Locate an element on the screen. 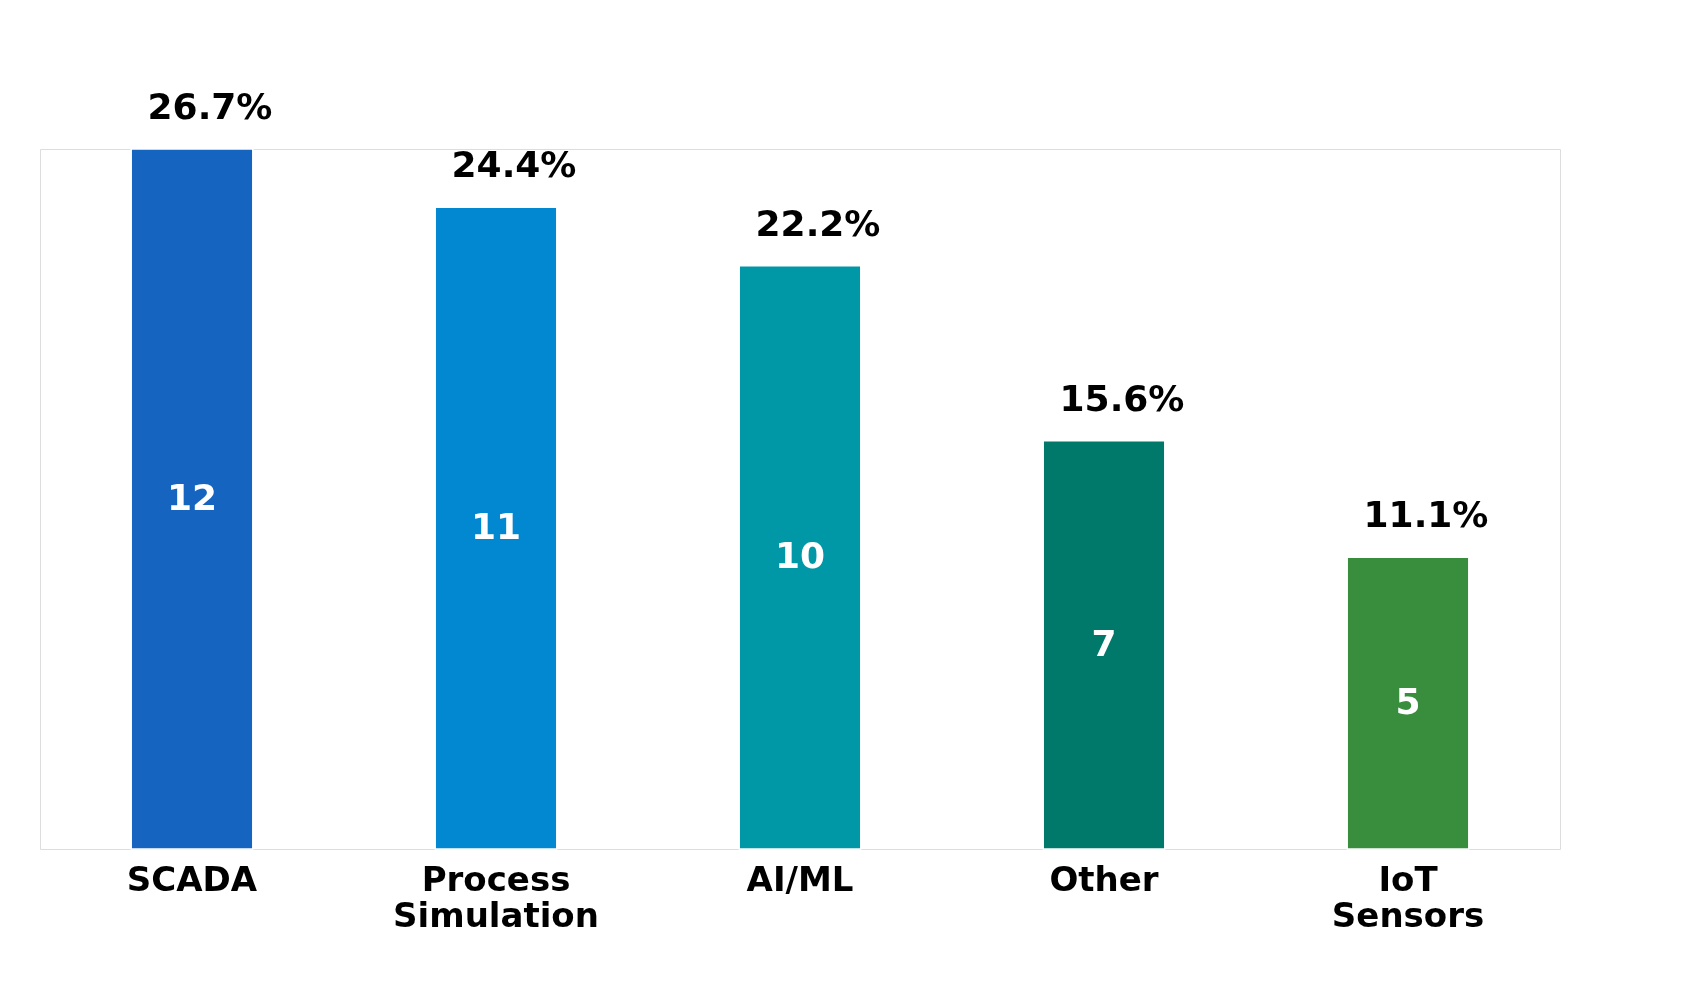 This screenshot has width=1687, height=1001. x-tick-label: SCADA is located at coordinates (192, 878).